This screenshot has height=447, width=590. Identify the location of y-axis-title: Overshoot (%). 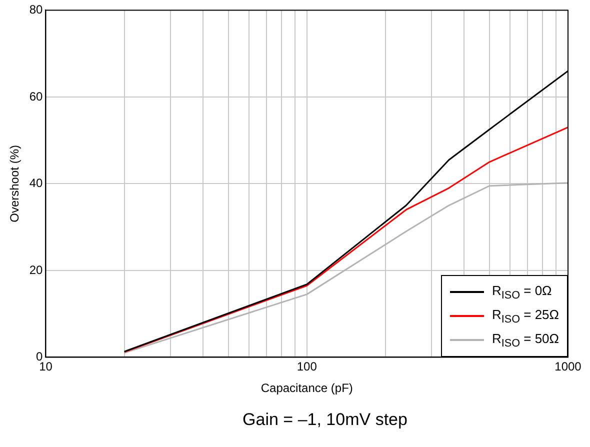
(15, 183).